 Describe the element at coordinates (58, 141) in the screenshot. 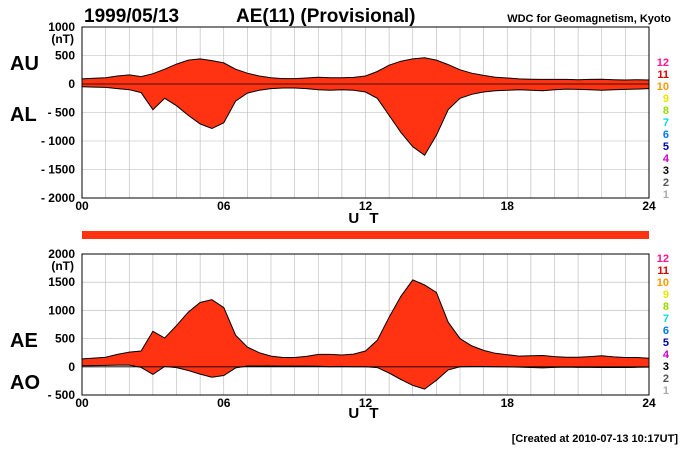

I see `y-tick-label: - 1000` at that location.